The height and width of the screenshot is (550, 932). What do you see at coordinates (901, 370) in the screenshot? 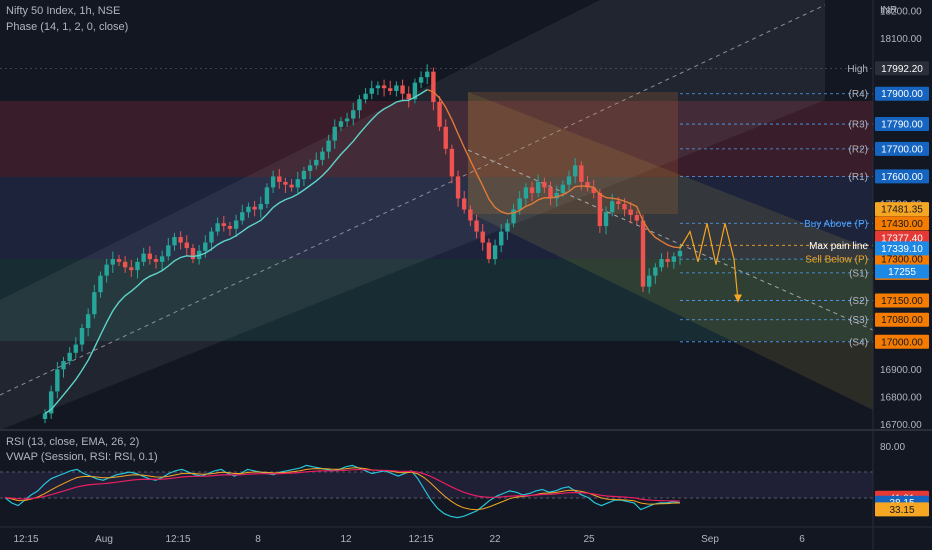
I see `price-tick-label: 16900.00` at bounding box center [901, 370].